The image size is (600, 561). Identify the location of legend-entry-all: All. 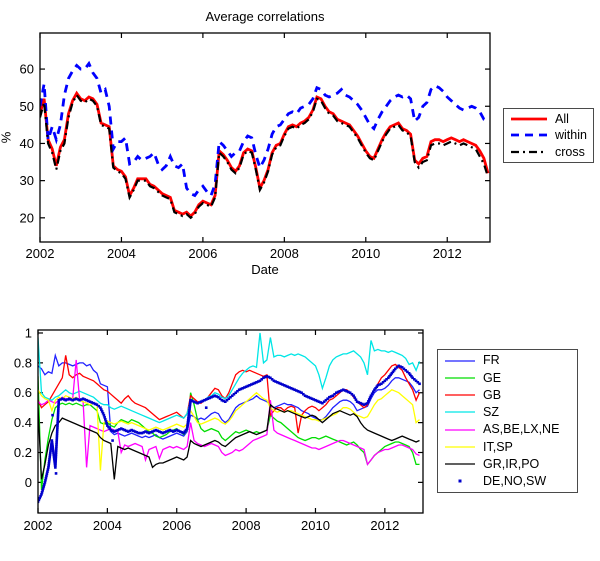
(548, 119).